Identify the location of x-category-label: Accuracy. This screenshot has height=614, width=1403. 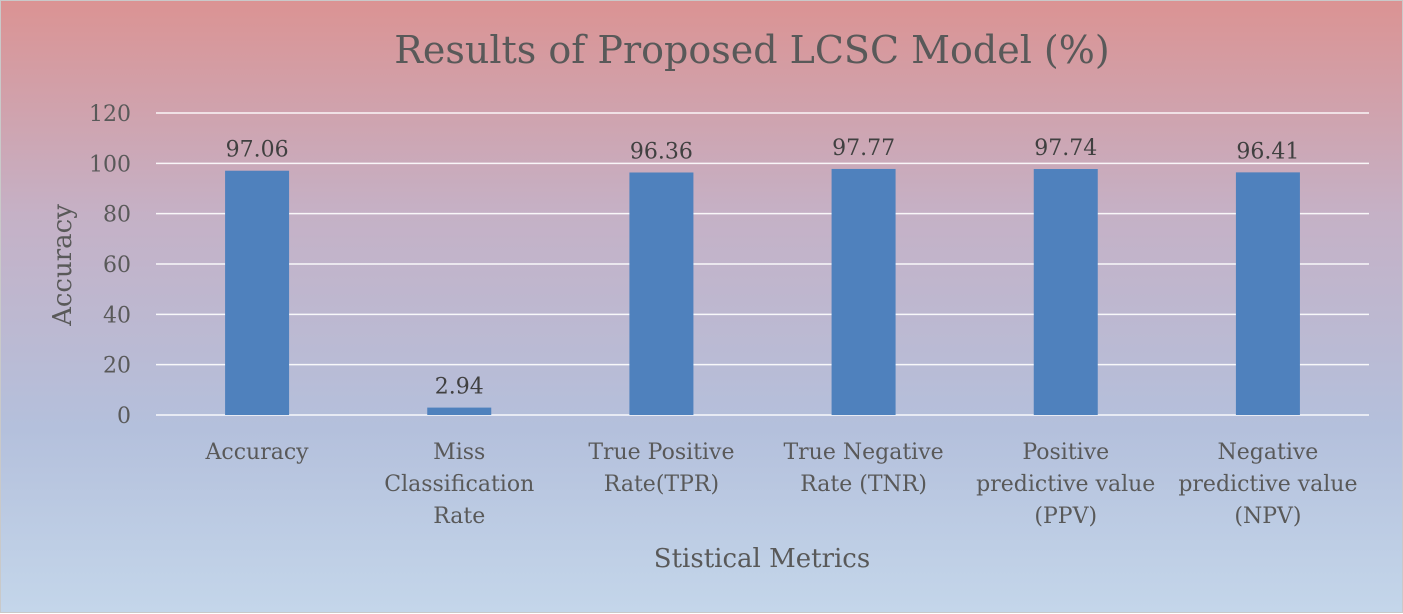
(257, 452).